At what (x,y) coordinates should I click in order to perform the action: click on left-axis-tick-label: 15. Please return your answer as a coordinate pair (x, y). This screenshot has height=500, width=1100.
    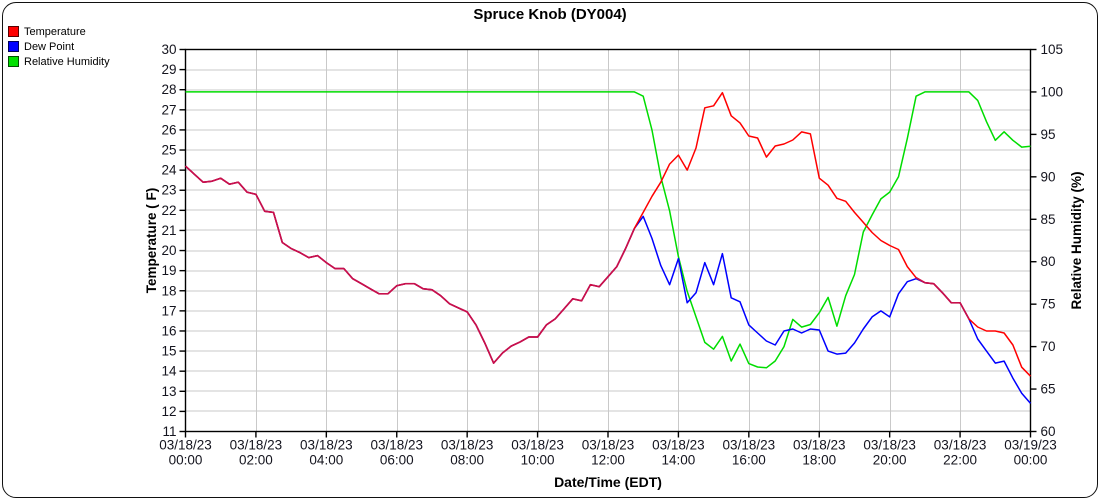
    Looking at the image, I should click on (168, 351).